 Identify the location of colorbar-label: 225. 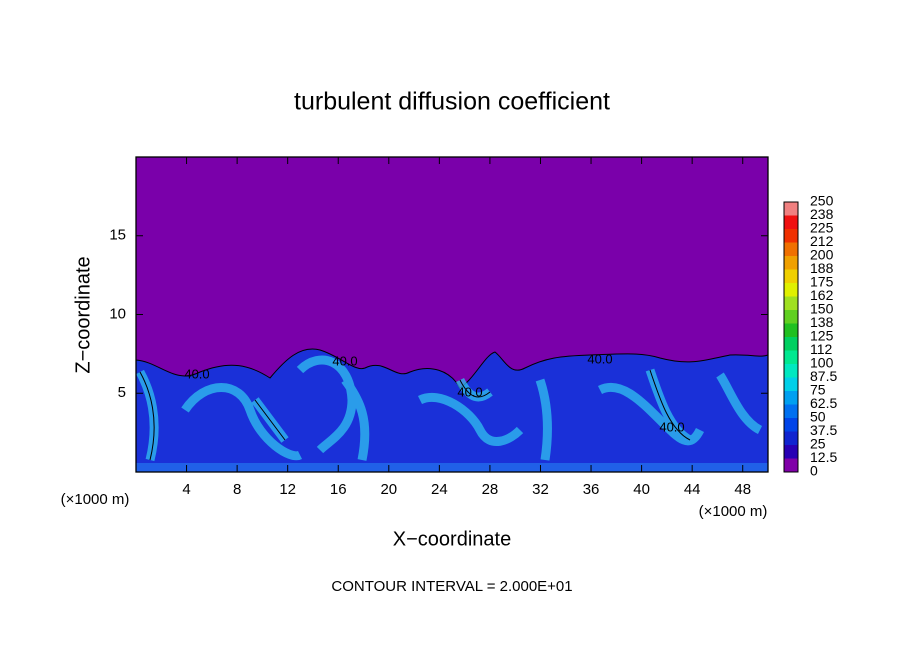
(822, 228).